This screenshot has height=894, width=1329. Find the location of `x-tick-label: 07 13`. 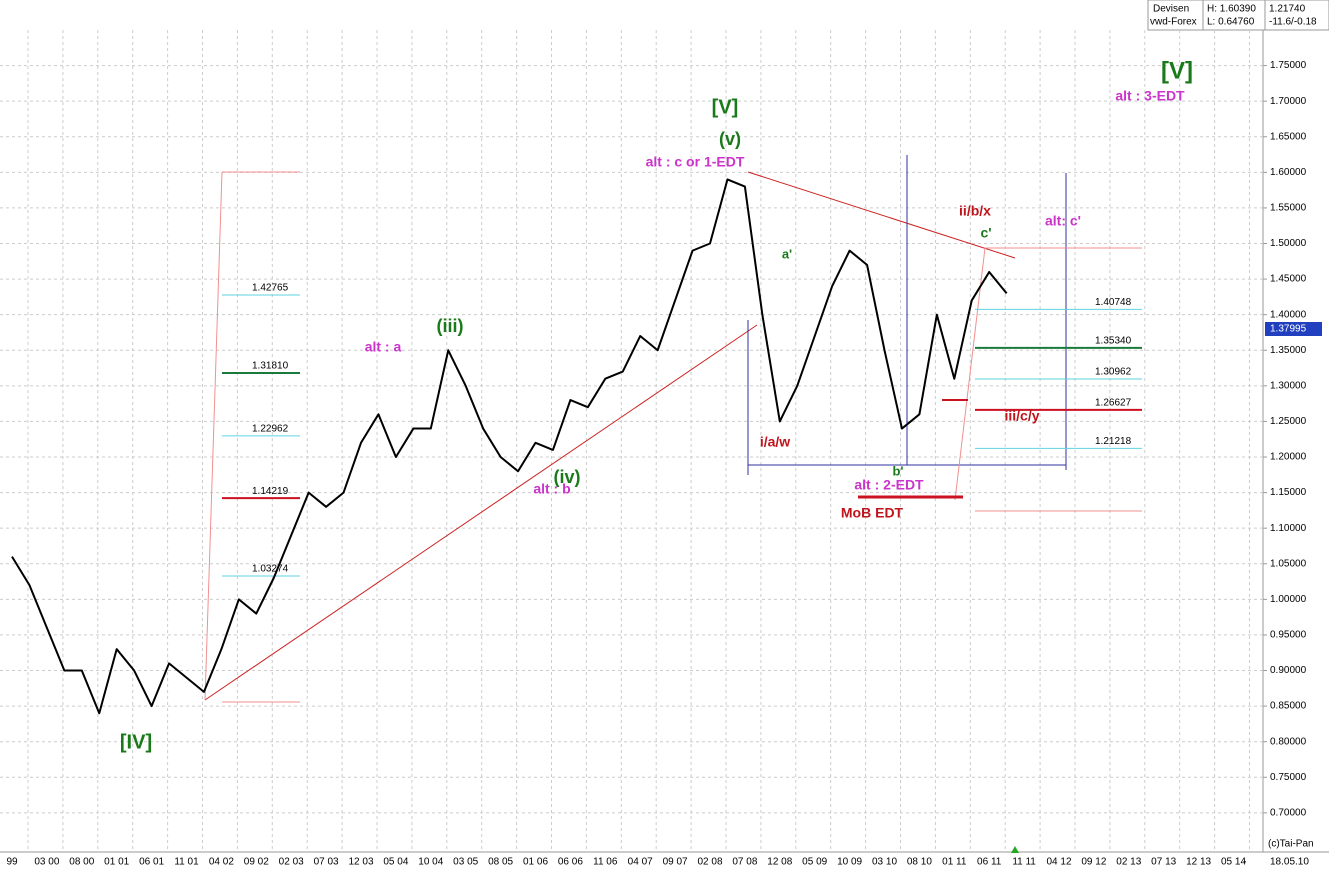

x-tick-label: 07 13 is located at coordinates (1163, 862).